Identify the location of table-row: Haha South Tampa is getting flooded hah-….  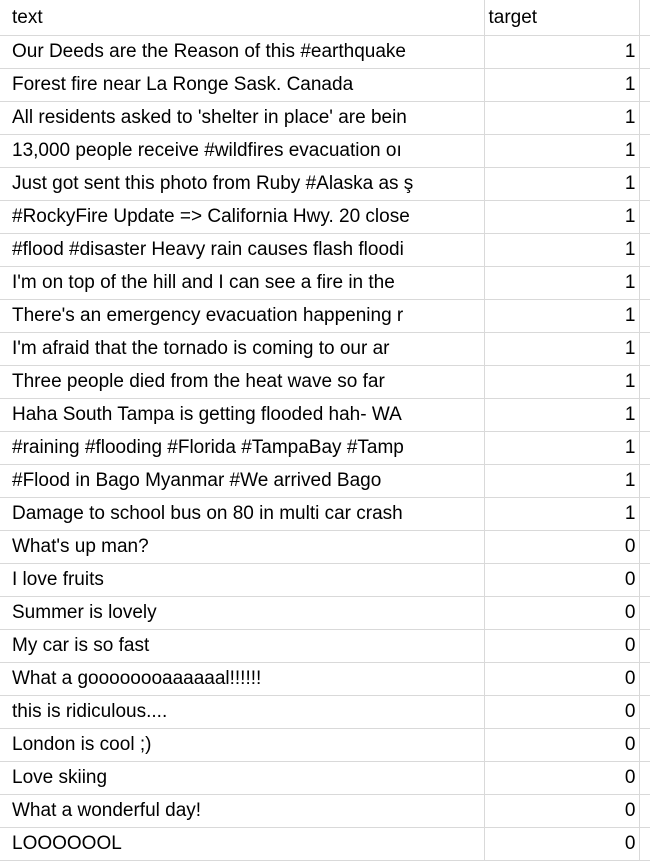
(325, 415).